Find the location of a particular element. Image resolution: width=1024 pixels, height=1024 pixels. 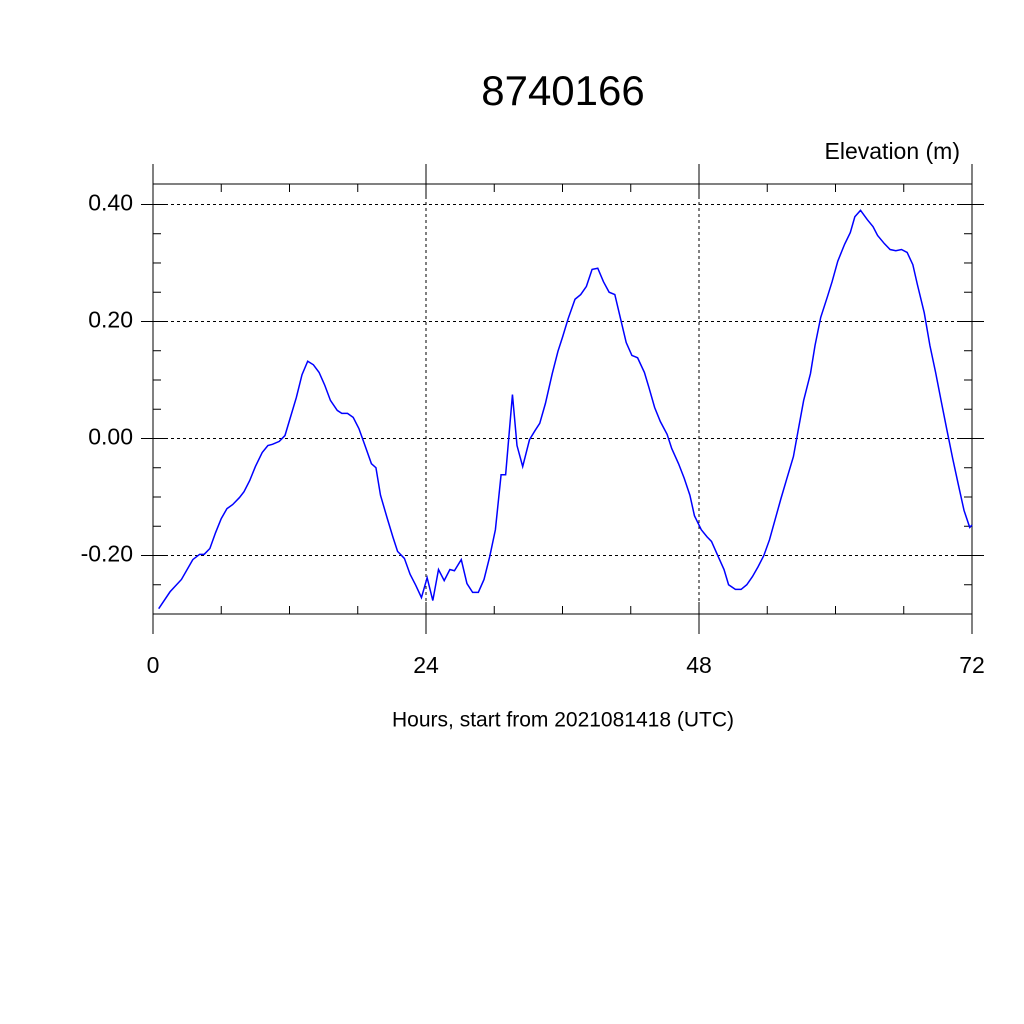

x-tick-label: 48 is located at coordinates (699, 665).